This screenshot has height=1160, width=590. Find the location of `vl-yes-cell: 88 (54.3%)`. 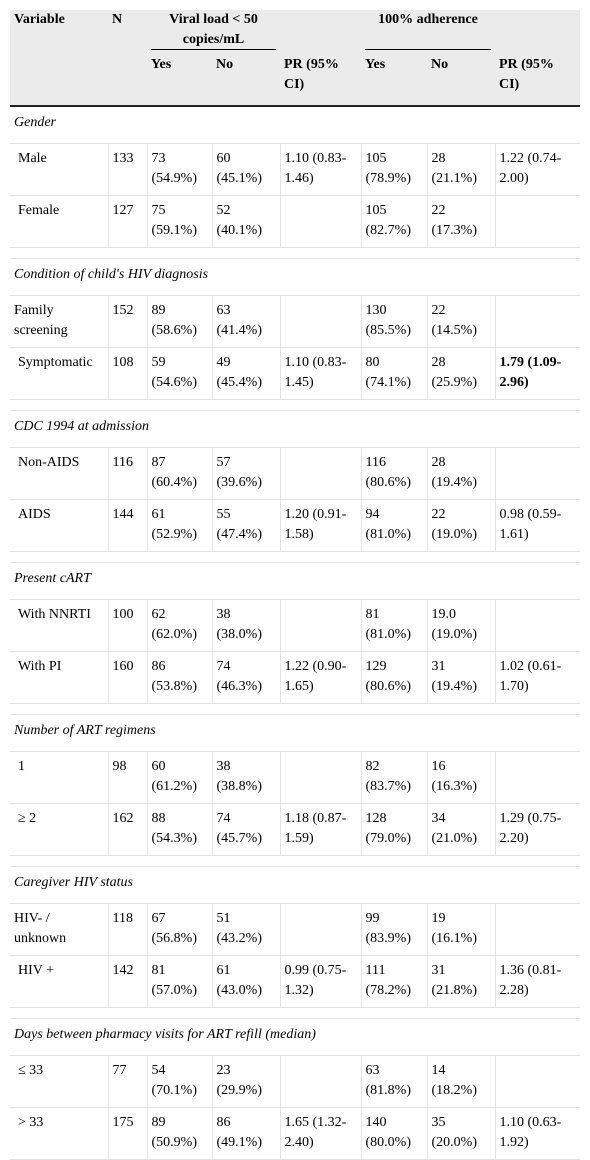

vl-yes-cell: 88 (54.3%) is located at coordinates (180, 829).